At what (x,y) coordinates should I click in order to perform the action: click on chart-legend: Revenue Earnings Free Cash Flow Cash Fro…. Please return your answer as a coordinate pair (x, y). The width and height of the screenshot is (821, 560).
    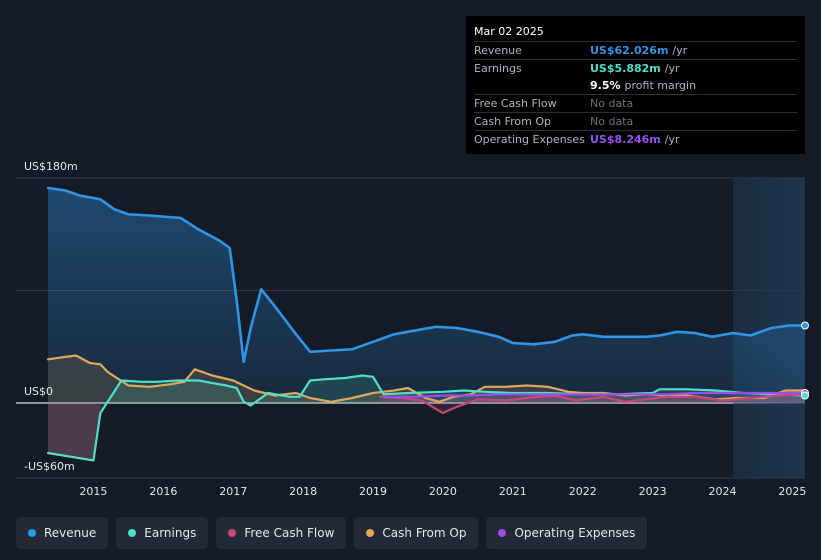
    Looking at the image, I should click on (332, 533).